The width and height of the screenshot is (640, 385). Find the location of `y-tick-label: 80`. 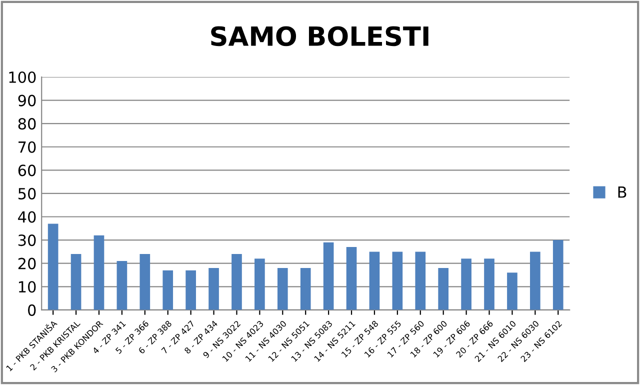

y-tick-label: 80 is located at coordinates (27, 124).